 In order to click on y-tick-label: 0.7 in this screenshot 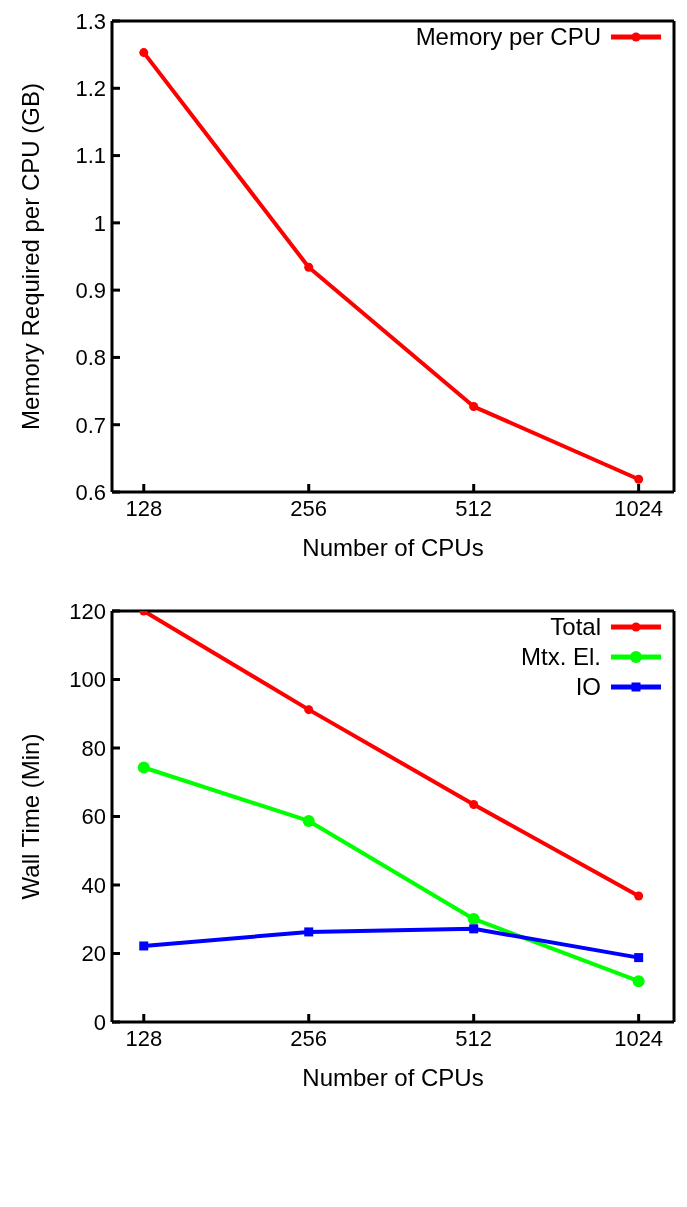, I will do `click(90, 425)`.